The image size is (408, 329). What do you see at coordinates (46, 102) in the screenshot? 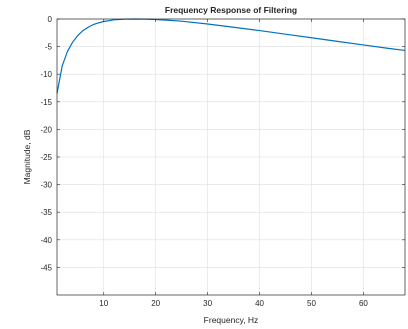
I see `y-tick-label: -15` at bounding box center [46, 102].